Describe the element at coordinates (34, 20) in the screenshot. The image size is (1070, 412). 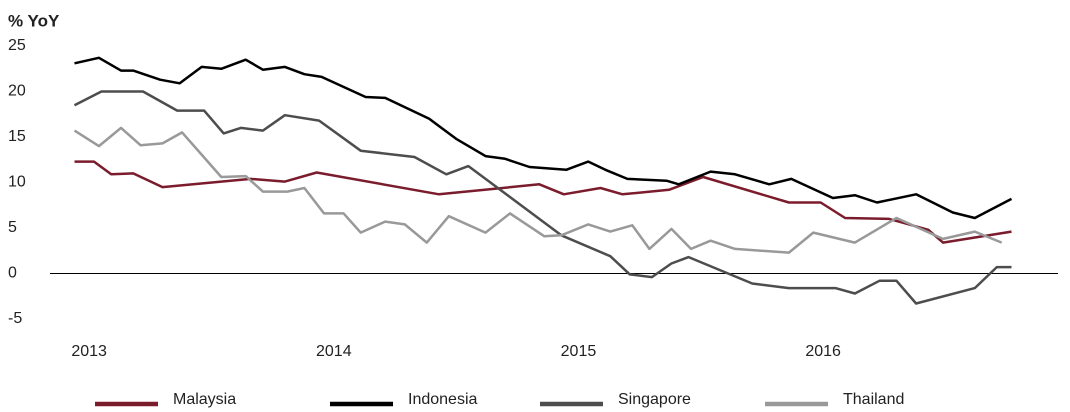
I see `chart-title: % YoY` at that location.